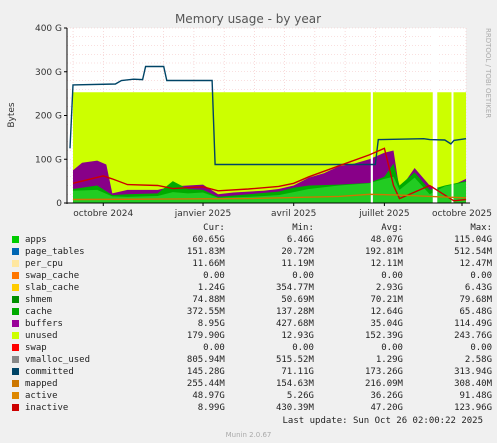 This screenshot has width=497, height=443. What do you see at coordinates (269, 189) in the screenshot?
I see `area-apps` at bounding box center [269, 189].